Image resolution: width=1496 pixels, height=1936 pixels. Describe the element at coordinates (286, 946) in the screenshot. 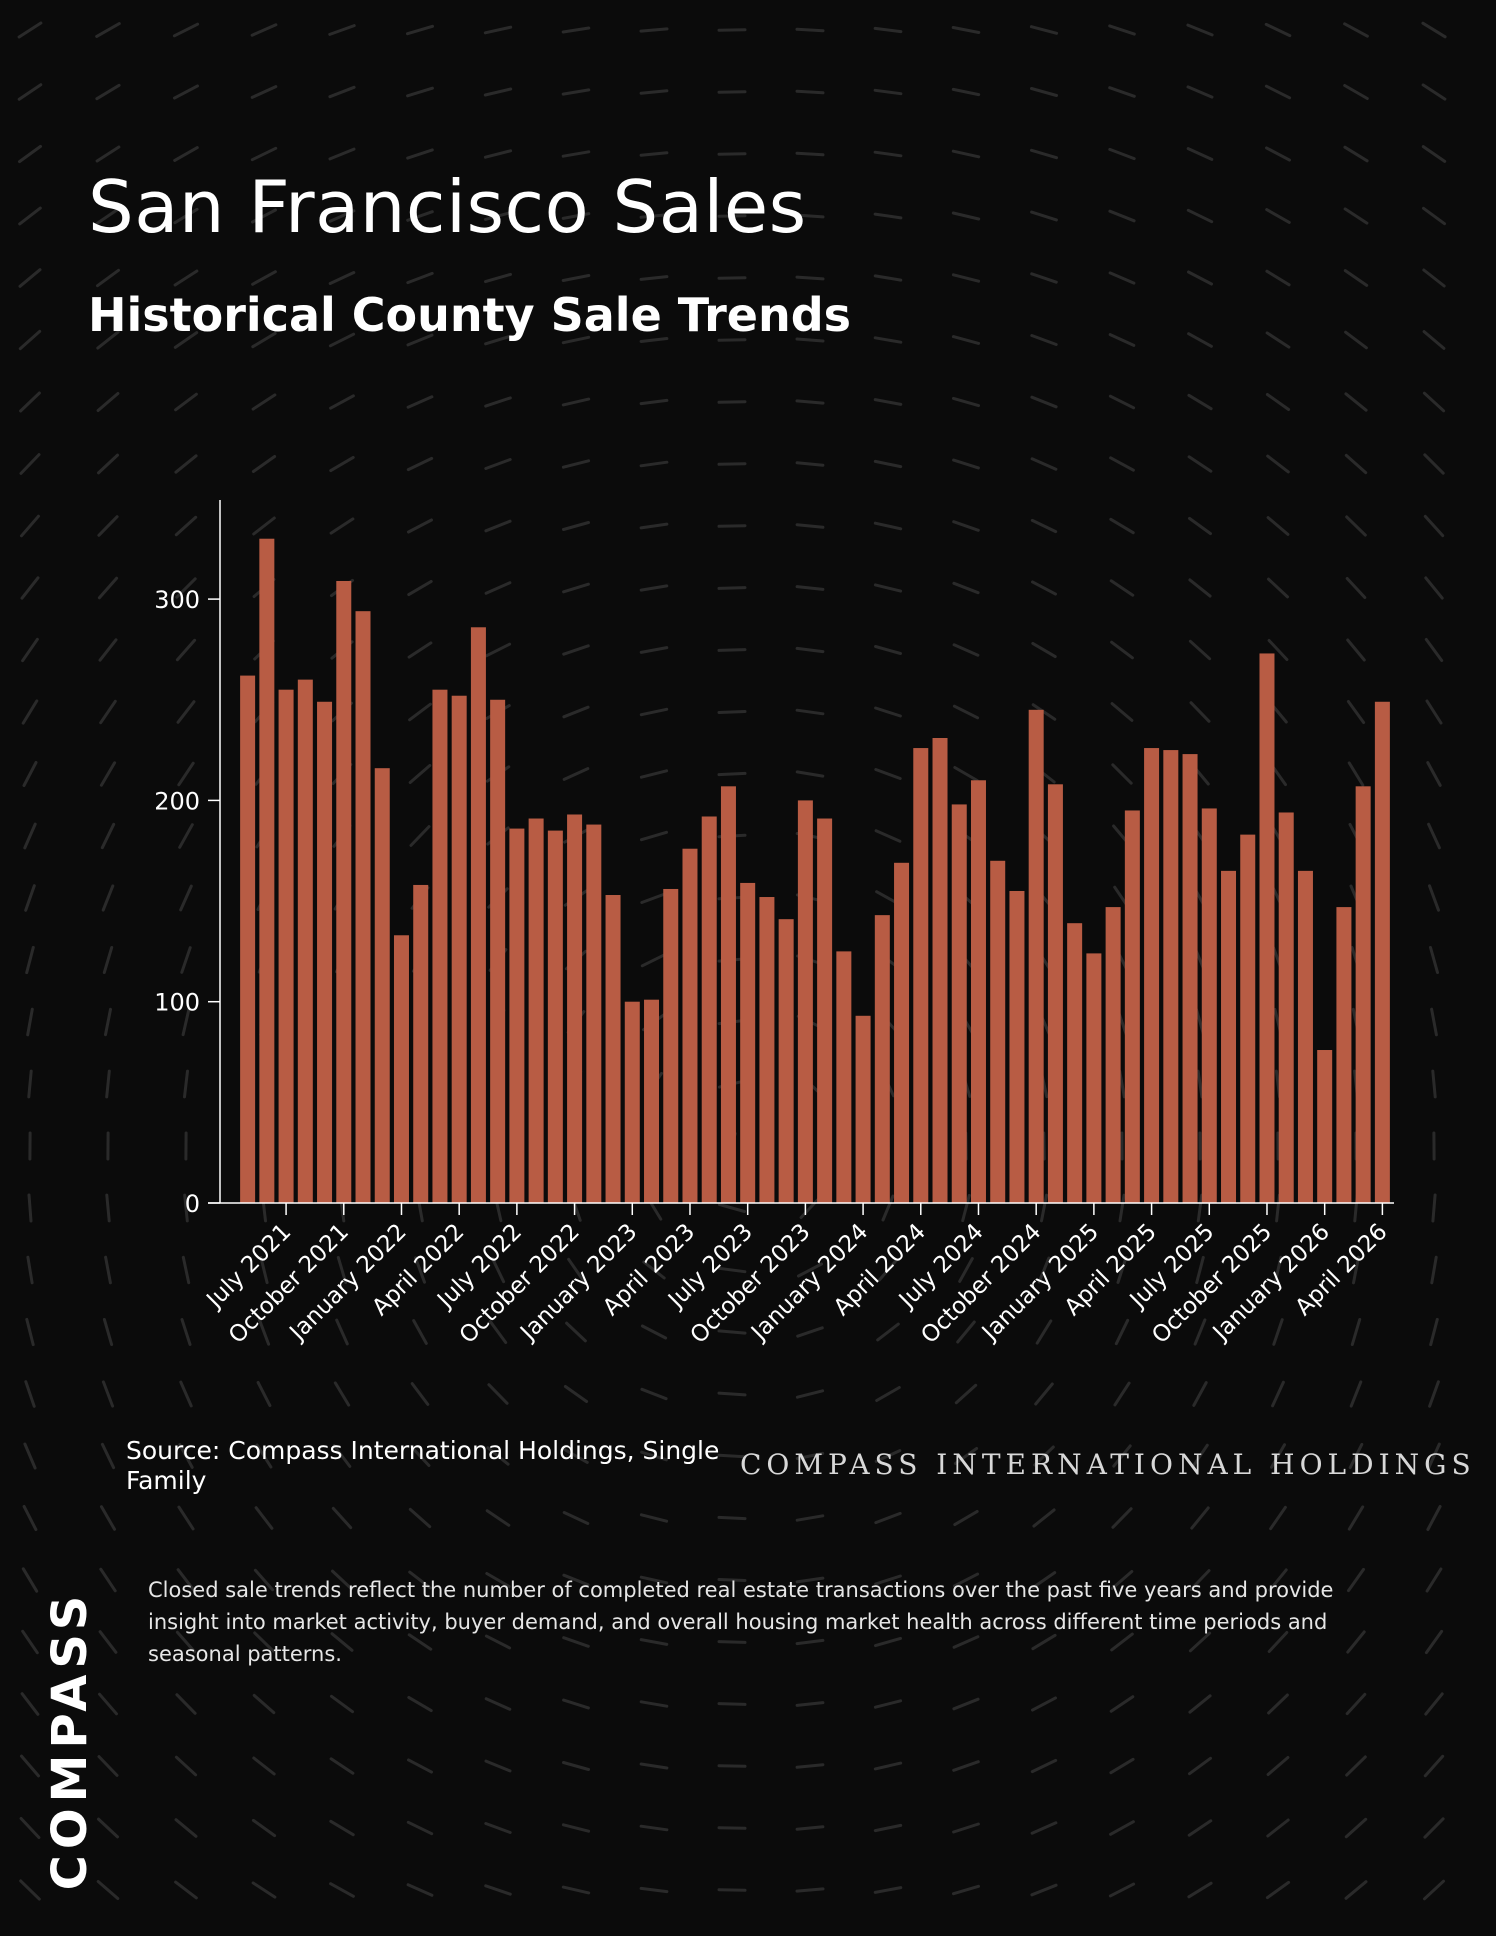

I see `bar-july-2021` at that location.